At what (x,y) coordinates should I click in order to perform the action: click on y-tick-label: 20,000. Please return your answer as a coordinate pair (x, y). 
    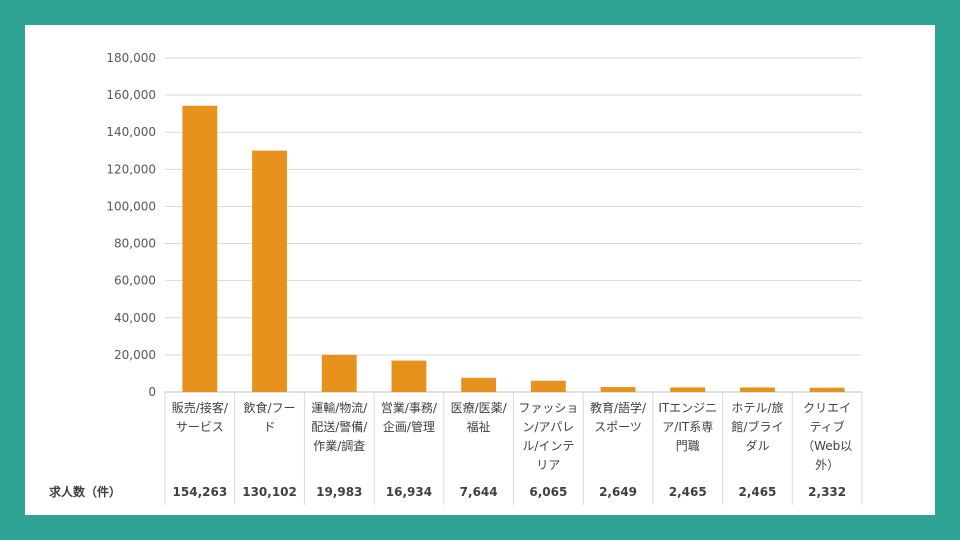
    Looking at the image, I should click on (135, 355).